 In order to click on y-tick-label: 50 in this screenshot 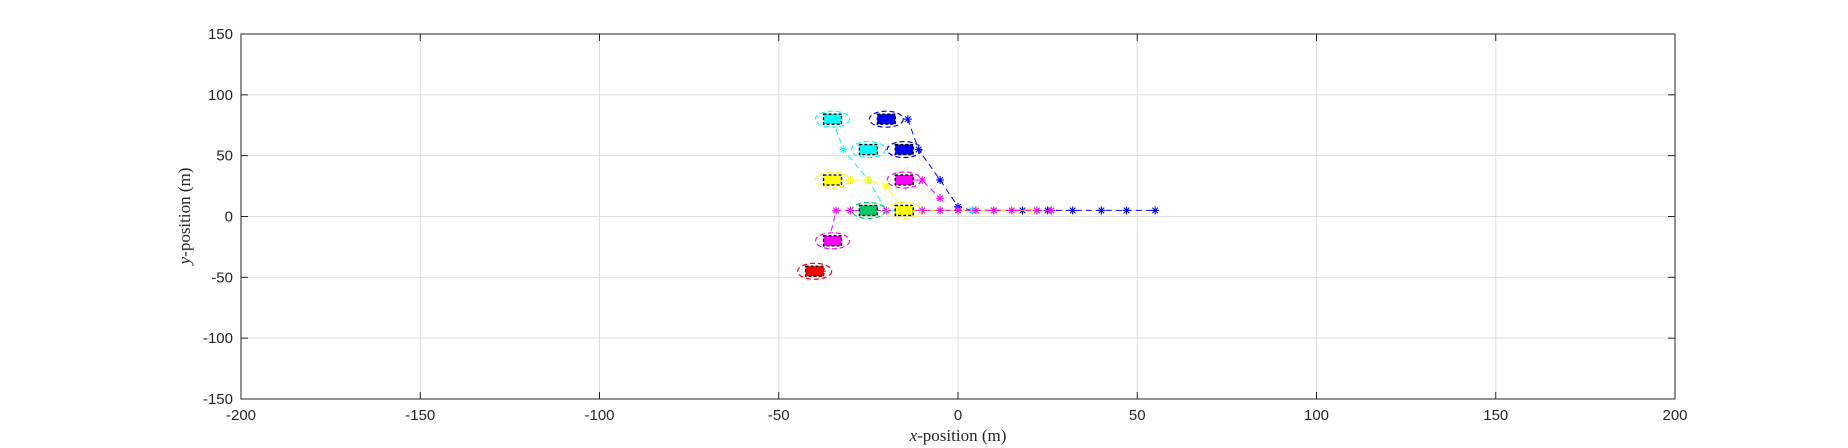, I will do `click(224, 156)`.